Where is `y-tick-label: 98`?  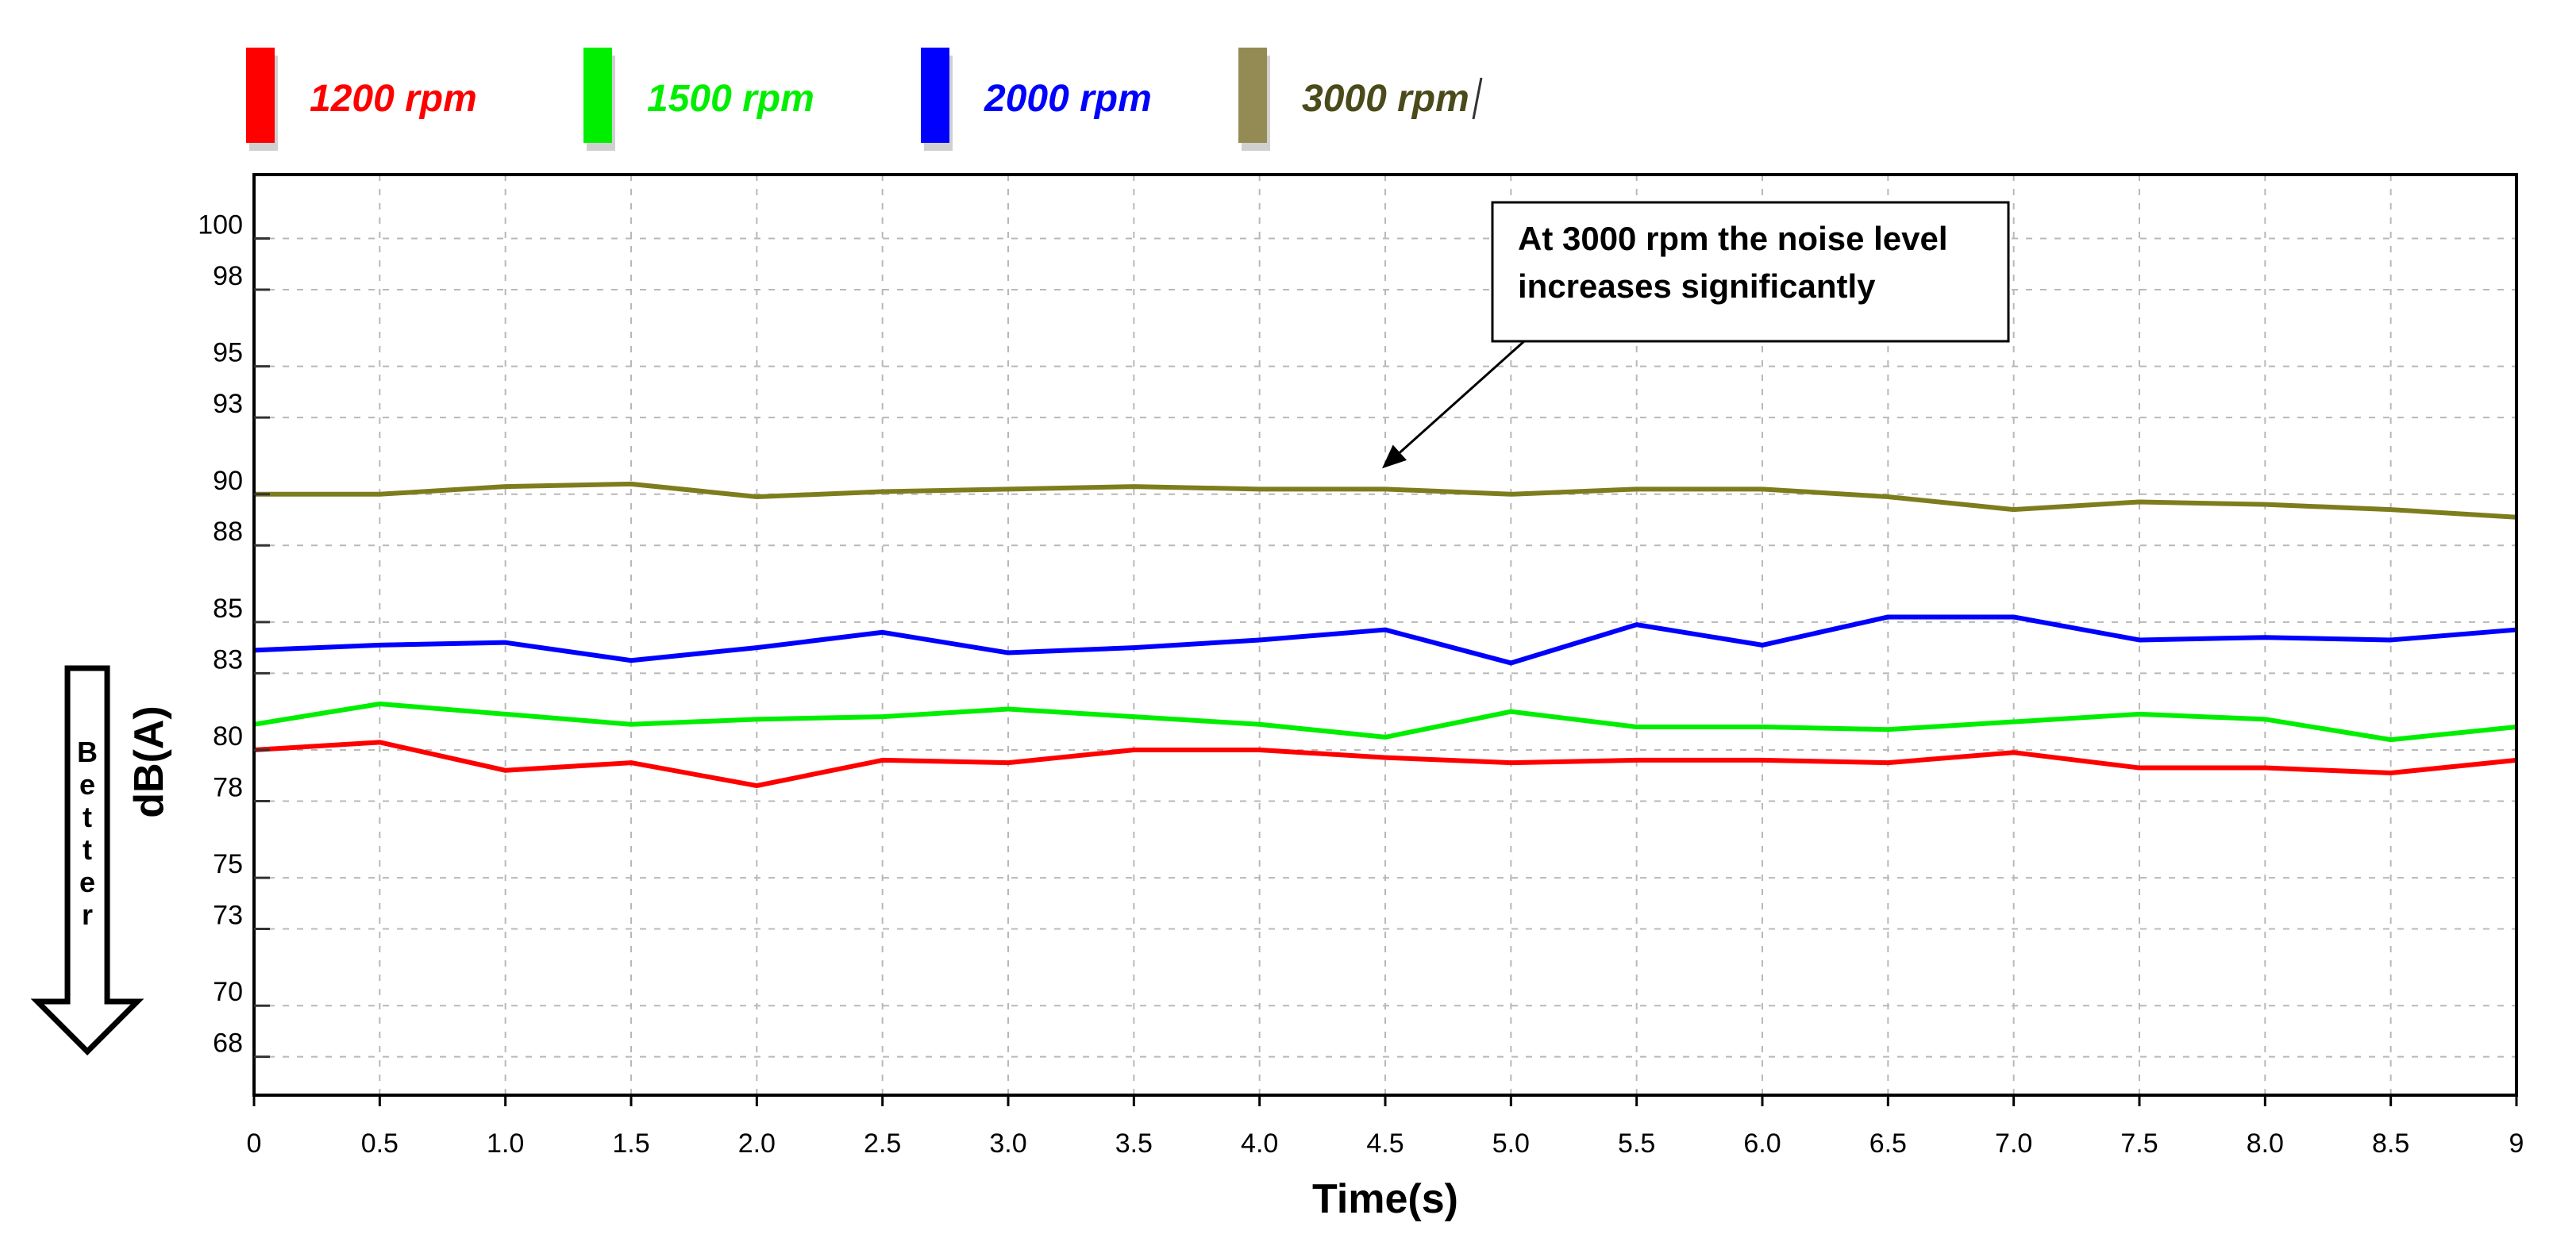
y-tick-label: 98 is located at coordinates (228, 276).